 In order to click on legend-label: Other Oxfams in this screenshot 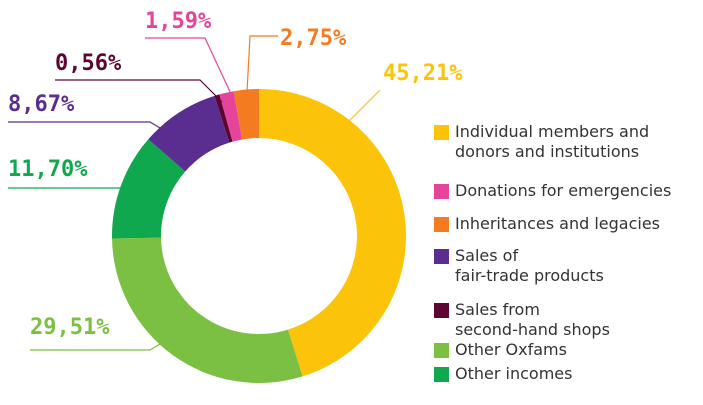, I will do `click(511, 349)`.